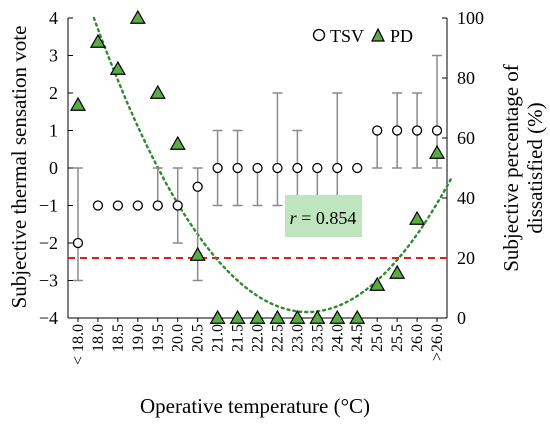 The image size is (550, 426). Describe the element at coordinates (535, 167) in the screenshot. I see `right-y-axis-label-line2: dissatisfied (%)` at that location.